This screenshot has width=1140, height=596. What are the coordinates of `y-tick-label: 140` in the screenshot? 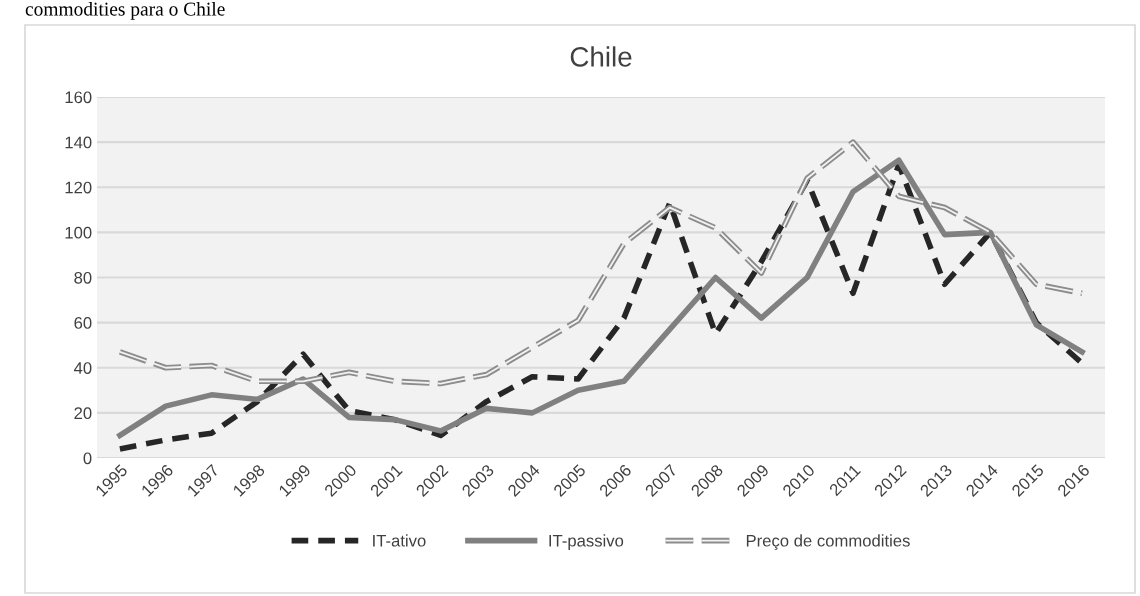 It's located at (78, 142).